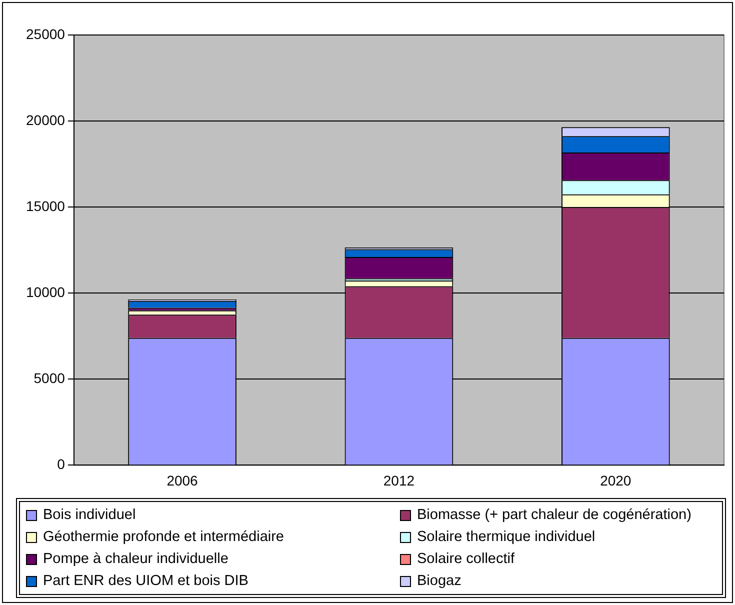 The width and height of the screenshot is (735, 605). I want to click on y-tick-label: 5000, so click(50, 378).